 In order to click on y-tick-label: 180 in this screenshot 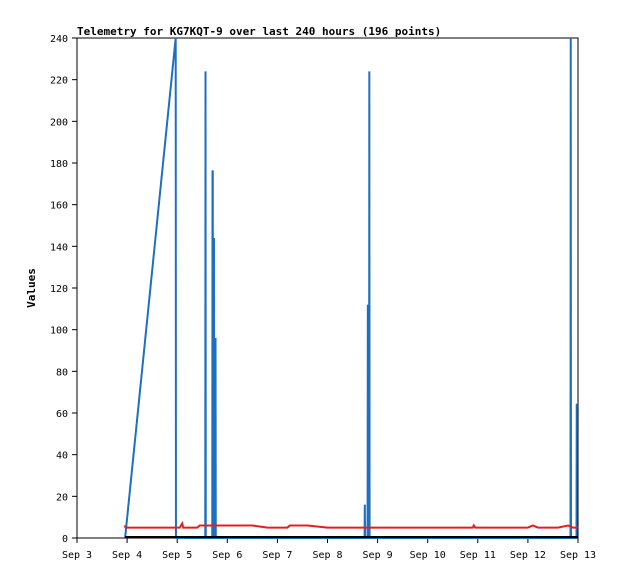, I will do `click(59, 164)`.